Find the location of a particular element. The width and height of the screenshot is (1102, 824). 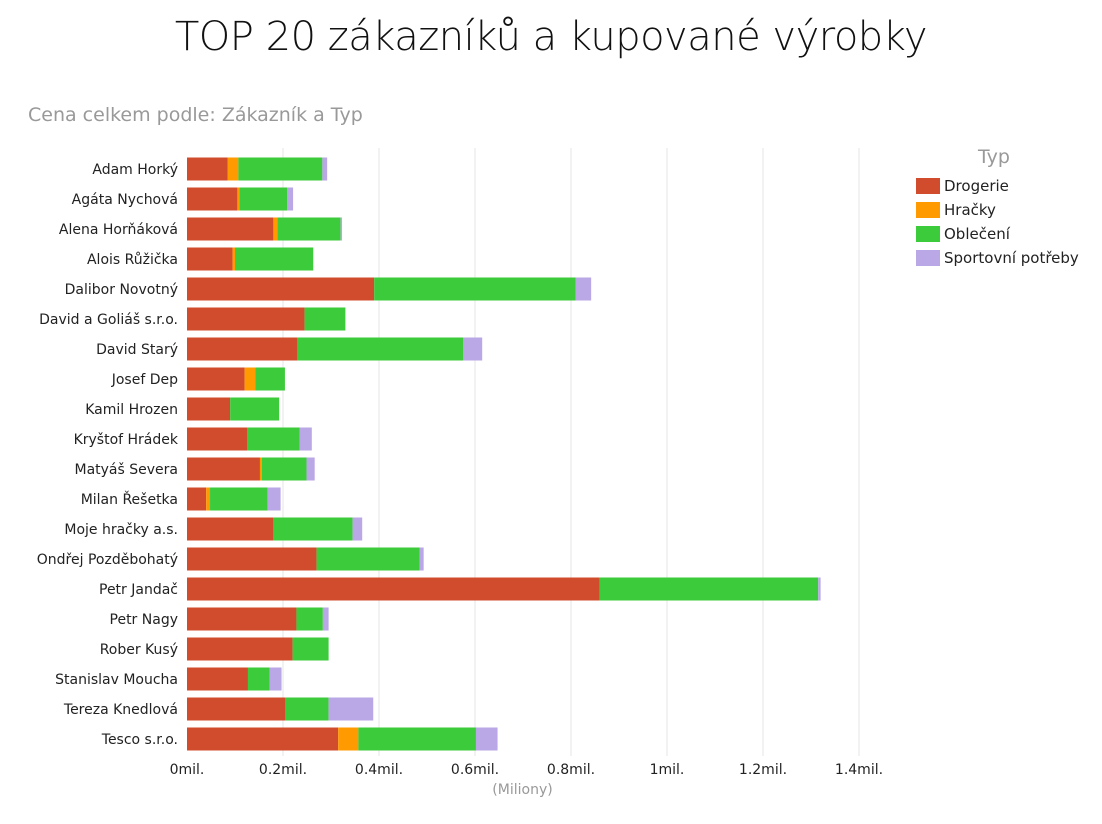

legend-item: Sportovní potřeby is located at coordinates (997, 258).